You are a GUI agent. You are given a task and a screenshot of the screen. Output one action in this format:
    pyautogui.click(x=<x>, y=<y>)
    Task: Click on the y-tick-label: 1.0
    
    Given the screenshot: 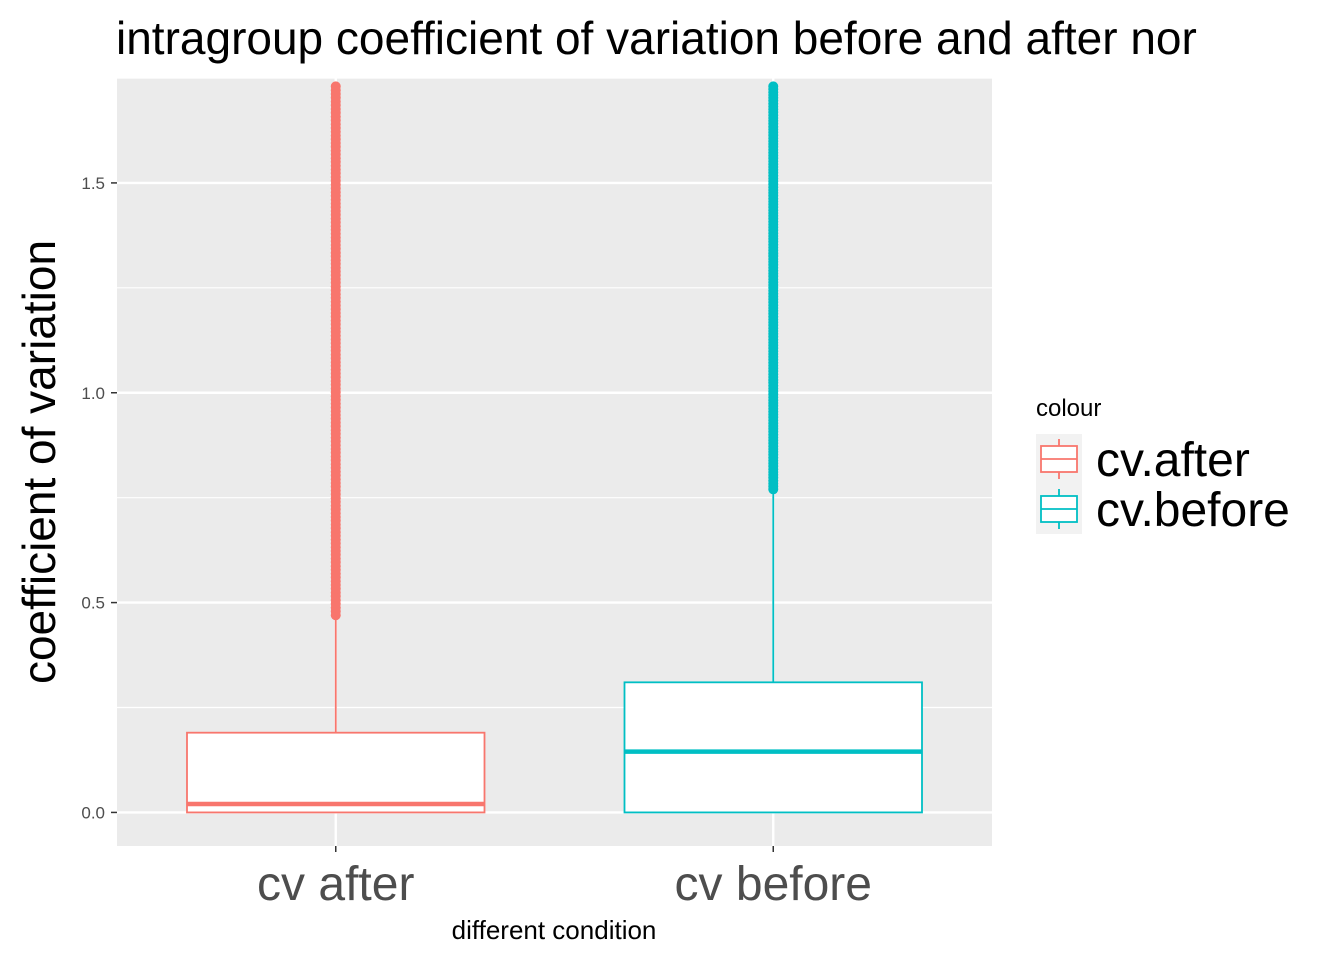 What is the action you would take?
    pyautogui.click(x=93, y=393)
    